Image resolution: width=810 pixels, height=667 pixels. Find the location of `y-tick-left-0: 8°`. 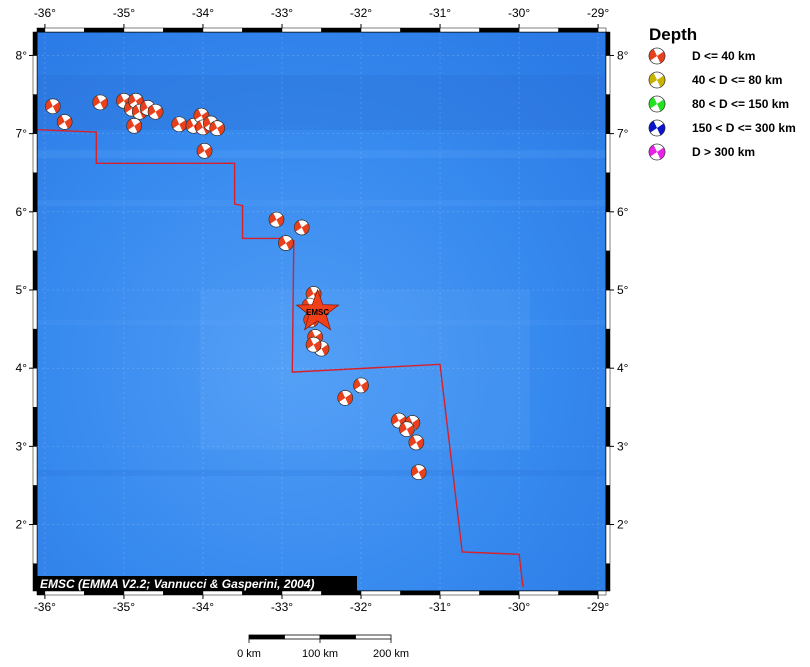

y-tick-left-0: 8° is located at coordinates (22, 55).